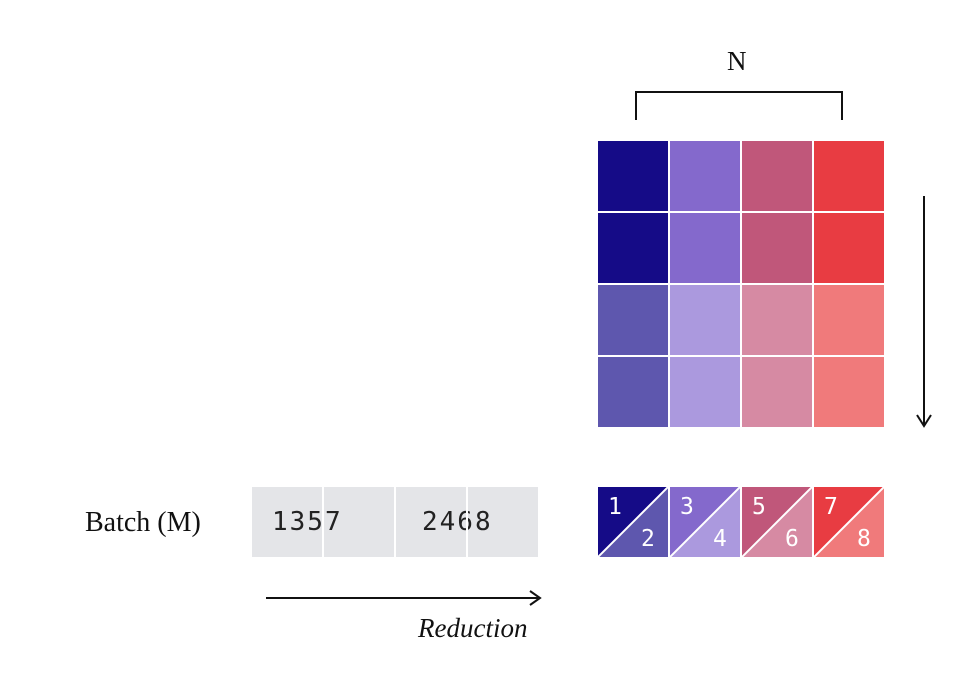 The height and width of the screenshot is (680, 974). What do you see at coordinates (648, 539) in the screenshot?
I see `output-tile-bottom-label: 2` at bounding box center [648, 539].